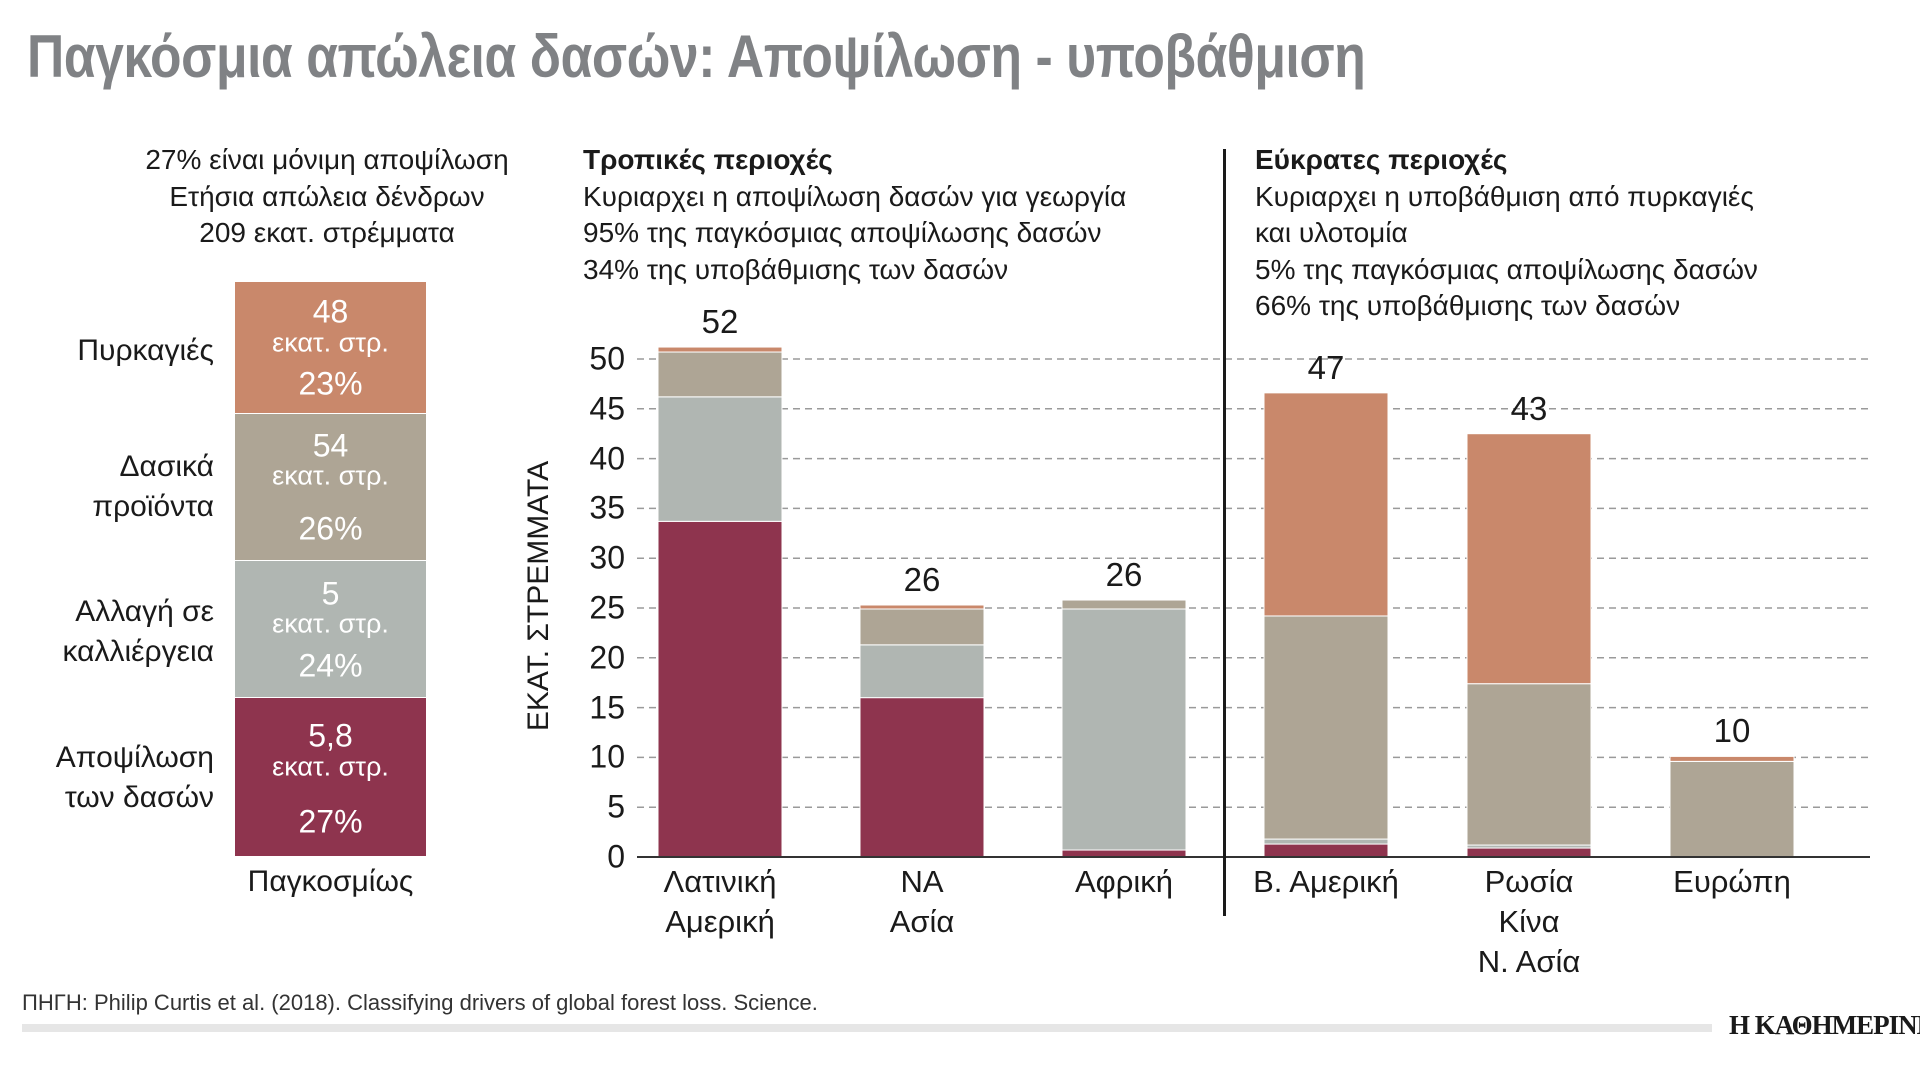 The width and height of the screenshot is (1920, 1080). What do you see at coordinates (330, 528) in the screenshot?
I see `segment-percent: 26%` at bounding box center [330, 528].